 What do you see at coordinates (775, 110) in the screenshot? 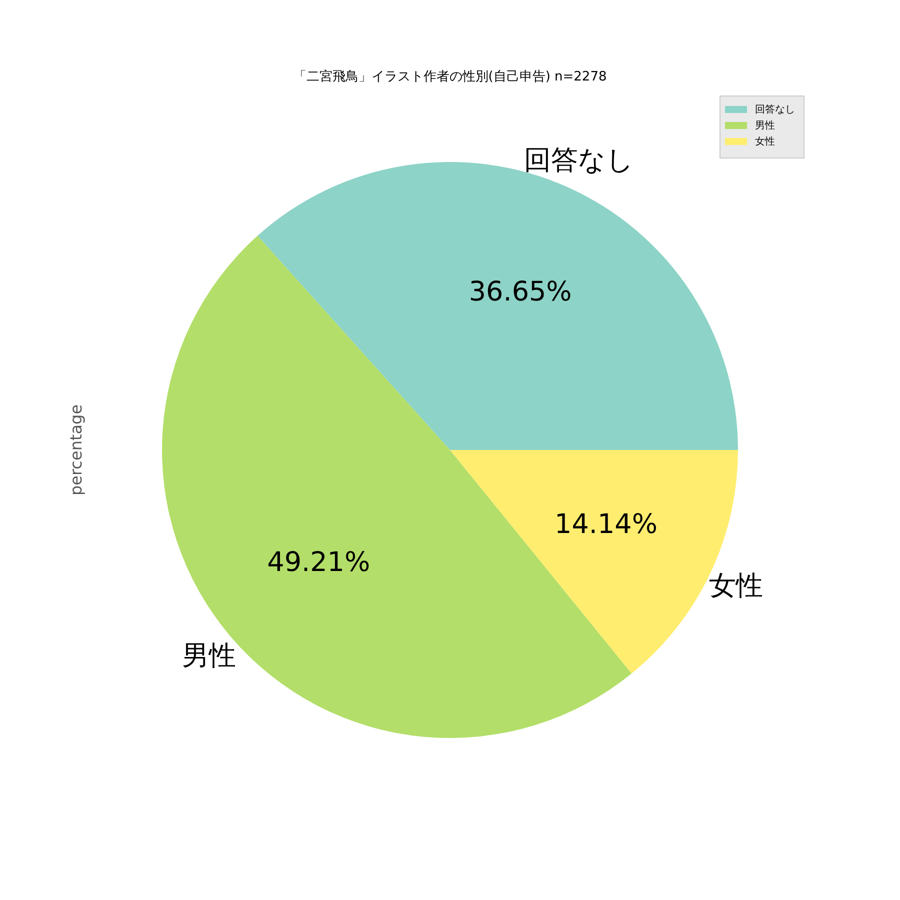
I see `legend-label: 回答なし` at bounding box center [775, 110].